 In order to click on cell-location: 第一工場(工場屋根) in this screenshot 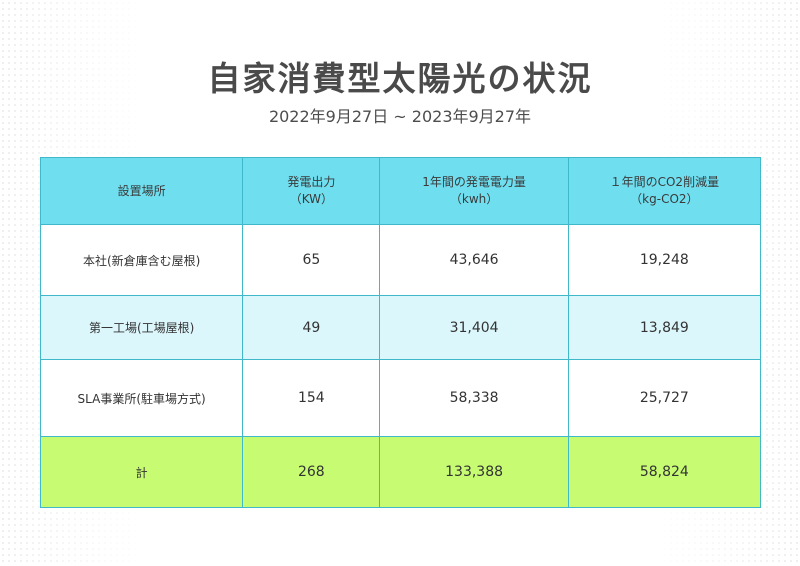, I will do `click(141, 327)`.